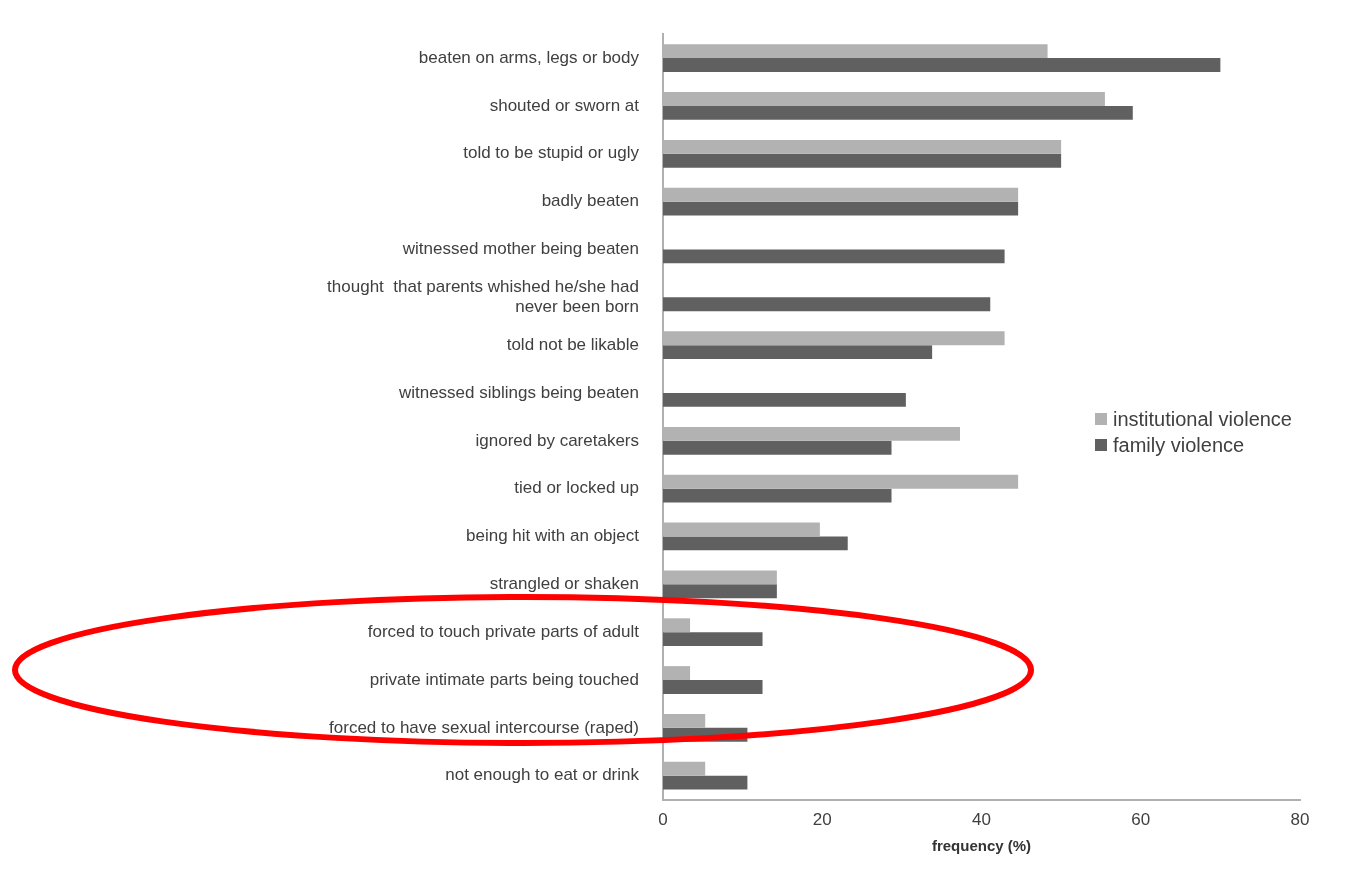 Image resolution: width=1371 pixels, height=874 pixels. What do you see at coordinates (503, 631) in the screenshot?
I see `y-tick-label: forced to touch private parts of adult` at bounding box center [503, 631].